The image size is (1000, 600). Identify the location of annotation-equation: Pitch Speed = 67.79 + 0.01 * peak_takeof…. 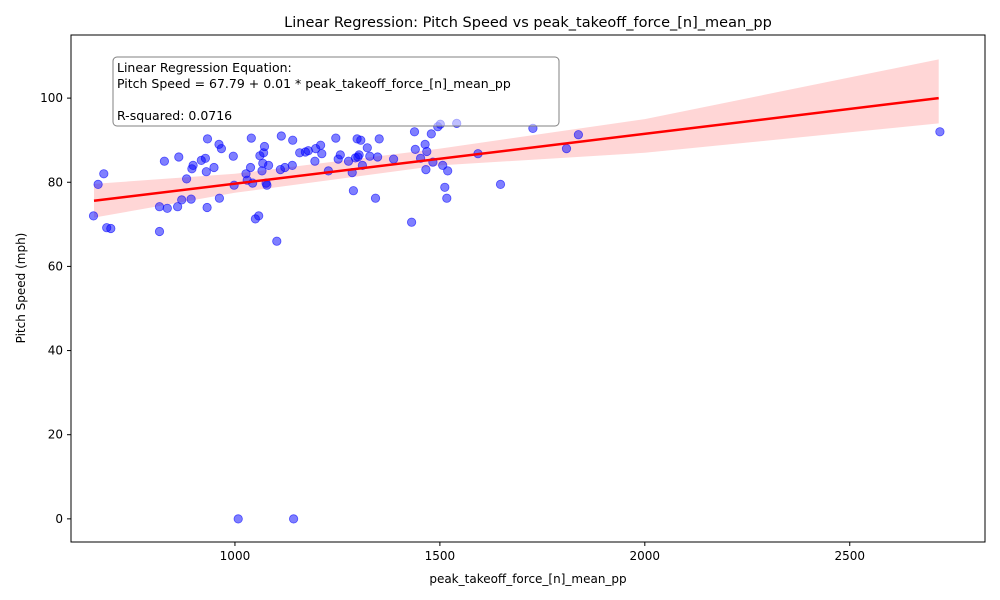
(314, 83).